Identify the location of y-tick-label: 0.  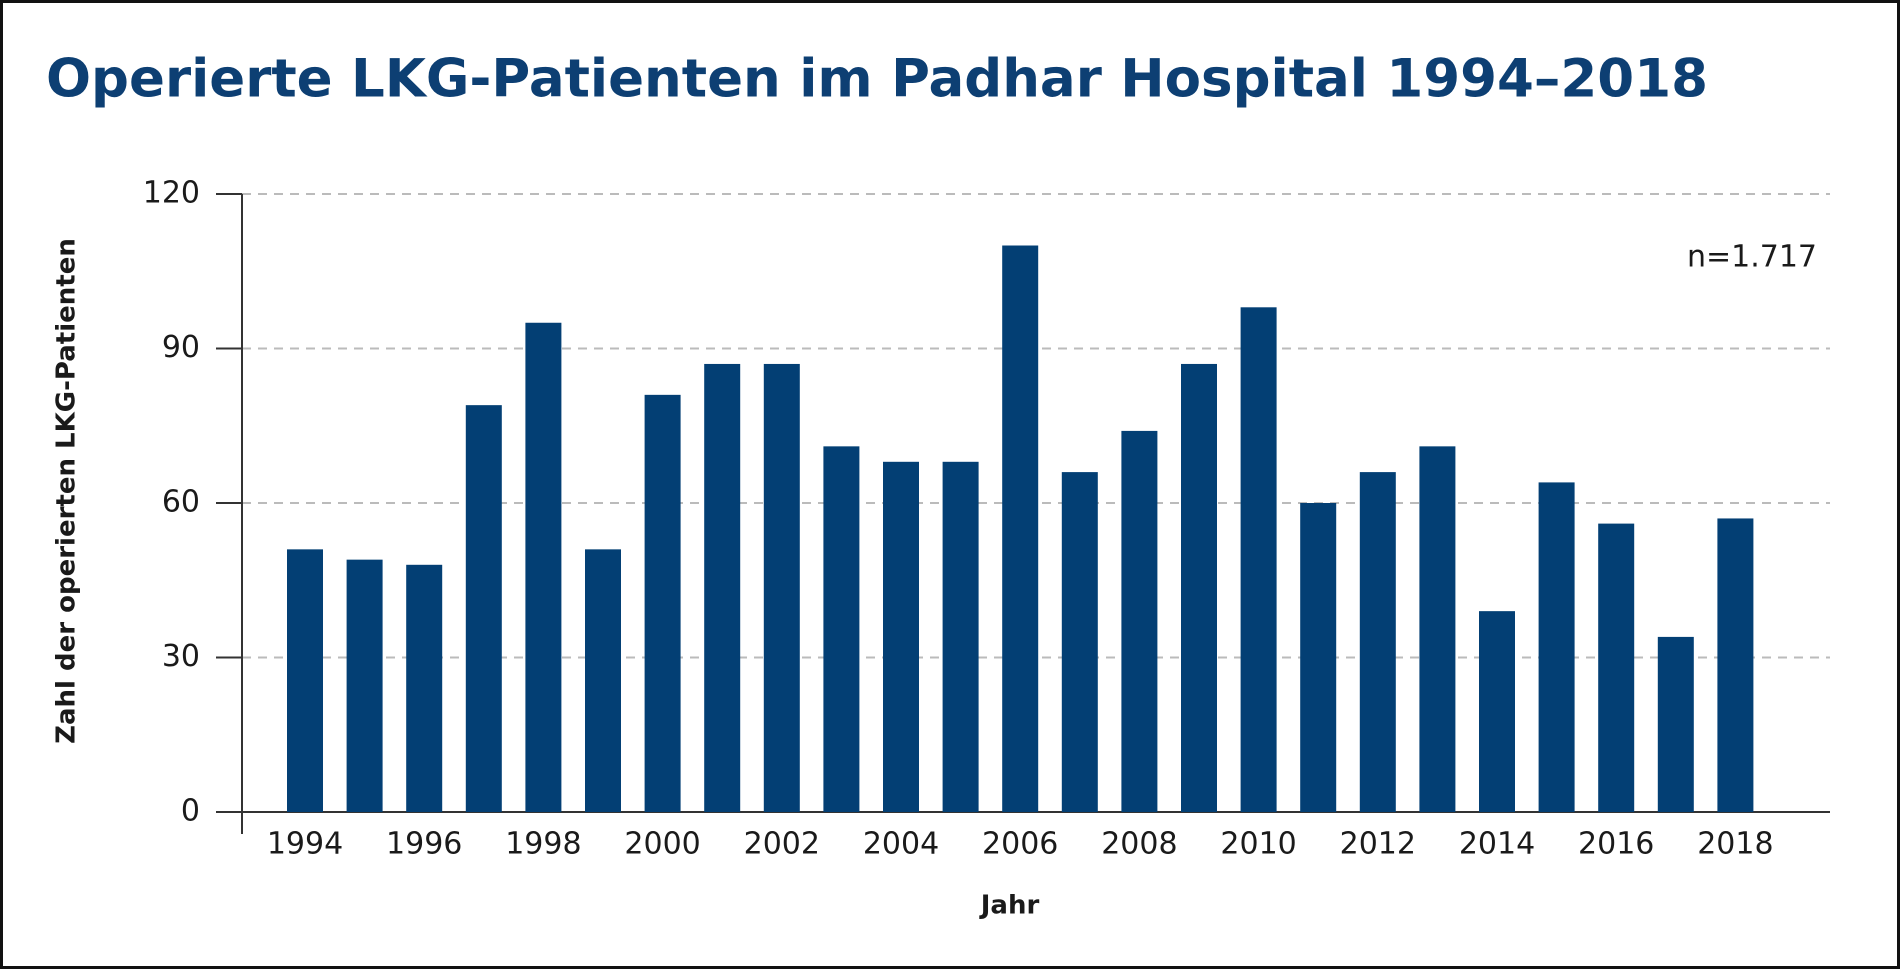
(190, 811).